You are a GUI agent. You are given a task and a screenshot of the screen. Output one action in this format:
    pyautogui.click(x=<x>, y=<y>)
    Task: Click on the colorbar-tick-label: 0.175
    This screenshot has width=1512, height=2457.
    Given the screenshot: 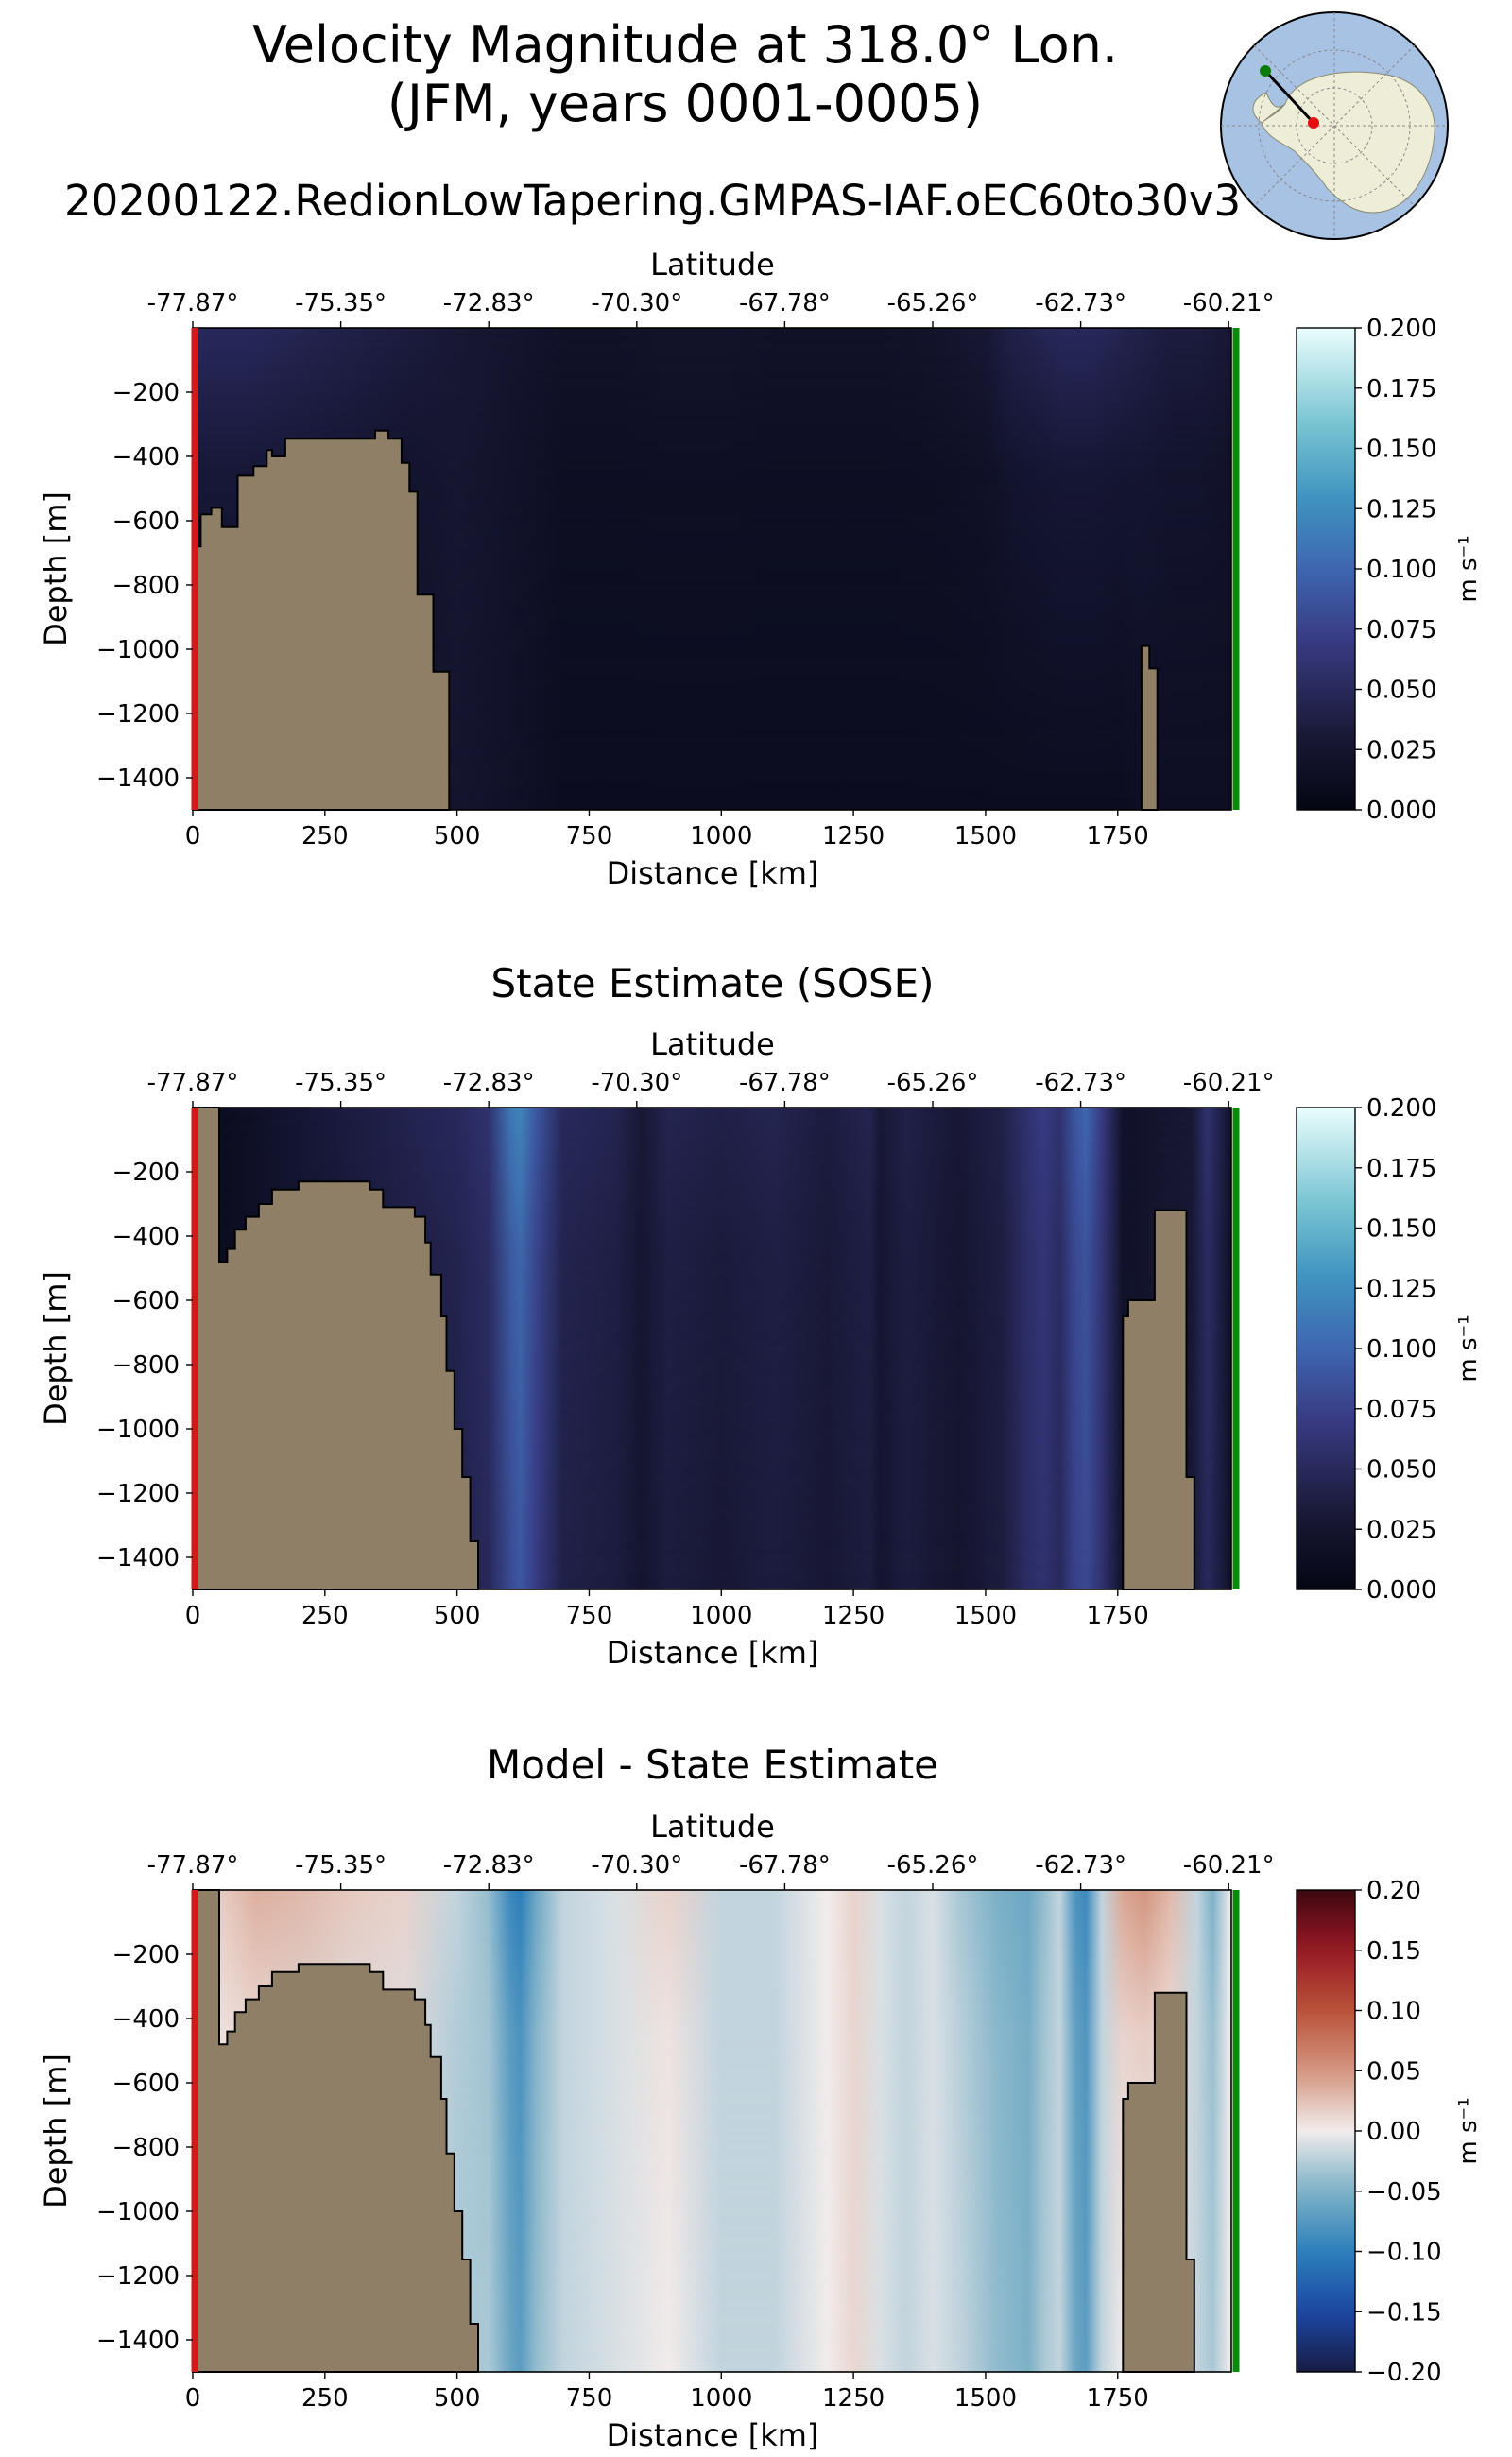 What is the action you would take?
    pyautogui.click(x=1401, y=389)
    